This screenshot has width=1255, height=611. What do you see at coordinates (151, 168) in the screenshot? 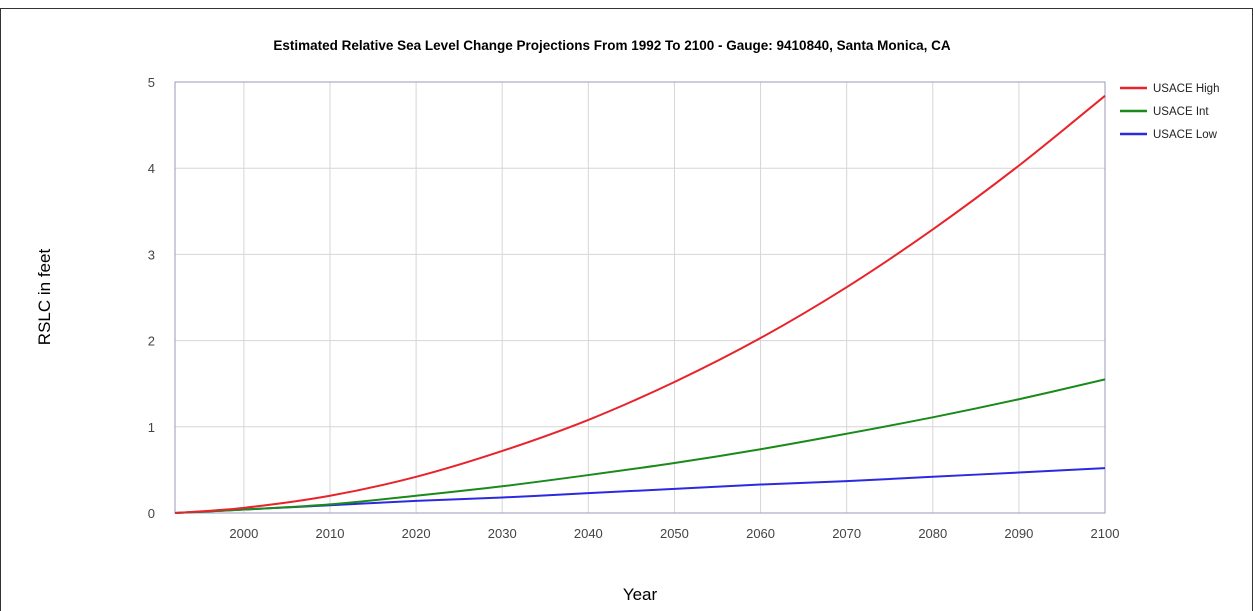
I see `y-tick-label: 4` at bounding box center [151, 168].